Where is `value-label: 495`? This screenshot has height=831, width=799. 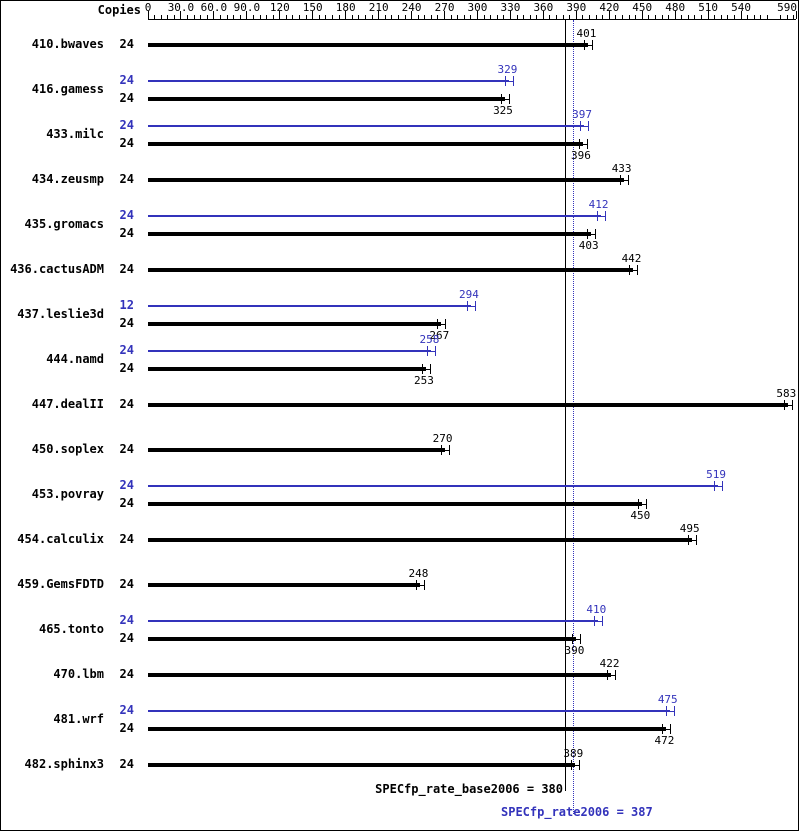 value-label: 495 is located at coordinates (689, 528).